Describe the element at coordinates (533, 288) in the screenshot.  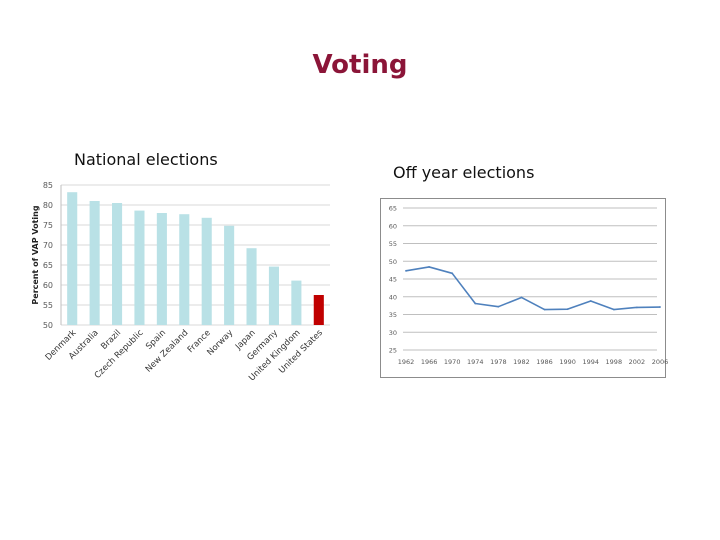
I see `series-line` at that location.